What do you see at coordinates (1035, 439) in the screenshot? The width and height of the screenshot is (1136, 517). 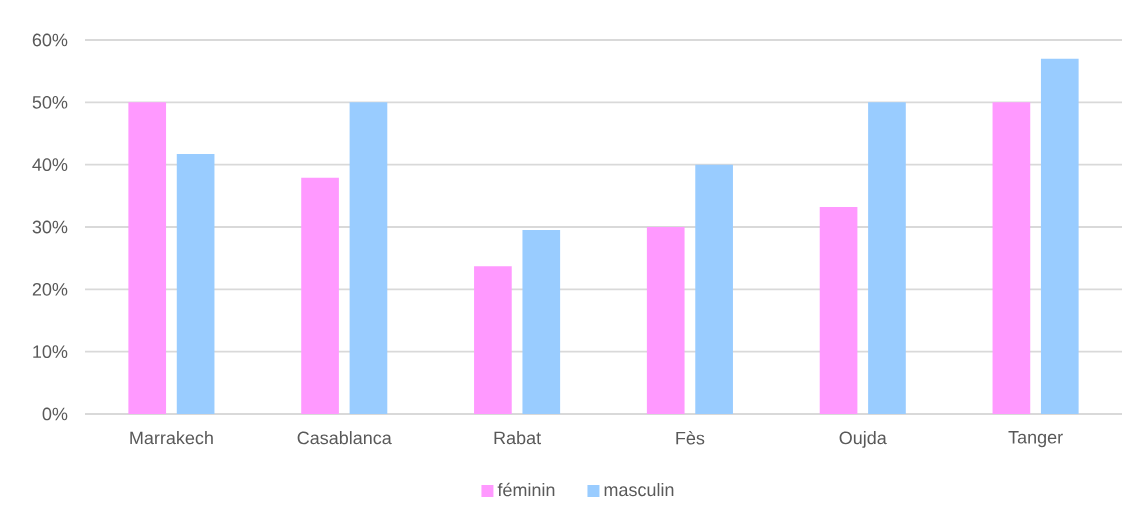 I see `x-tick-label: Tanger` at bounding box center [1035, 439].